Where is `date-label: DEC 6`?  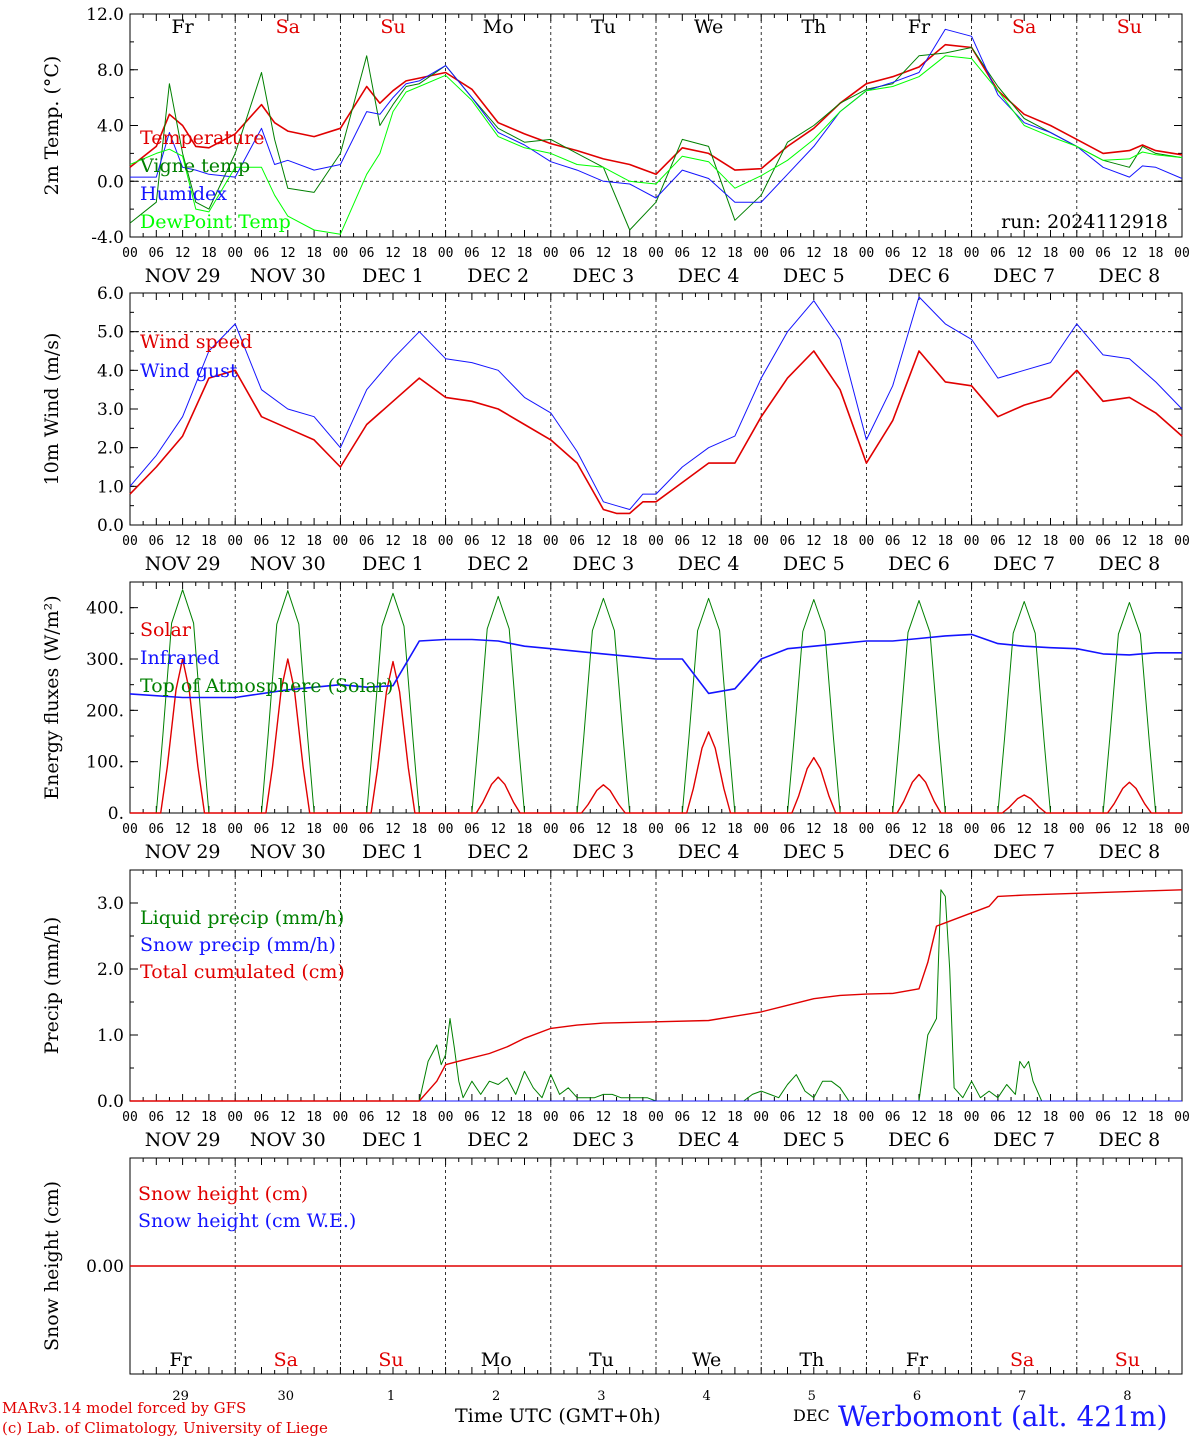
date-label: DEC 6 is located at coordinates (919, 276).